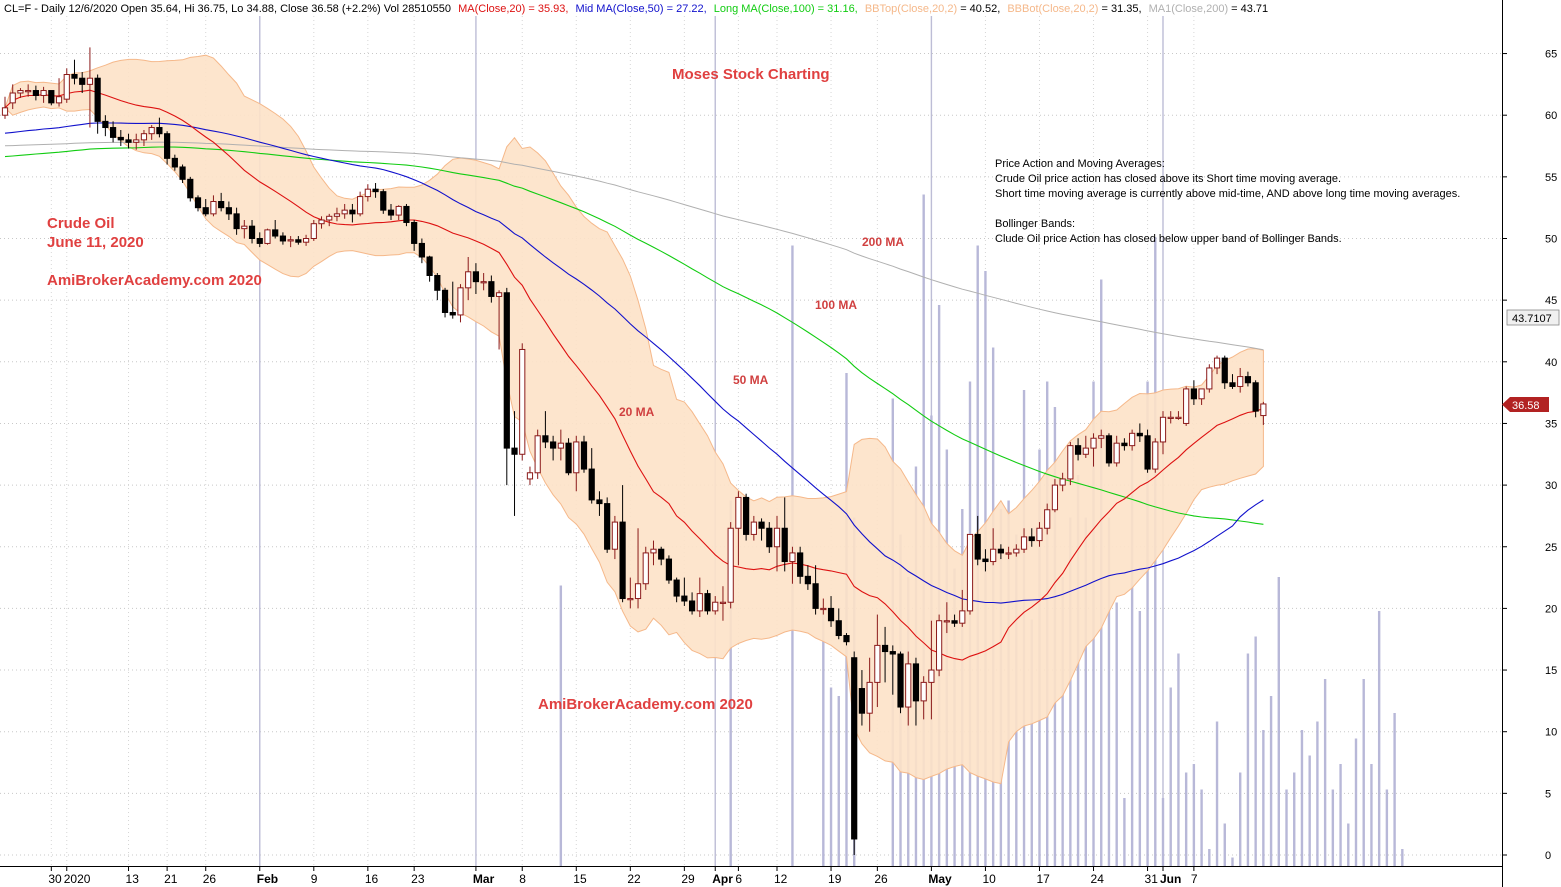  Describe the element at coordinates (1551, 486) in the screenshot. I see `y-tick-label: 30` at that location.